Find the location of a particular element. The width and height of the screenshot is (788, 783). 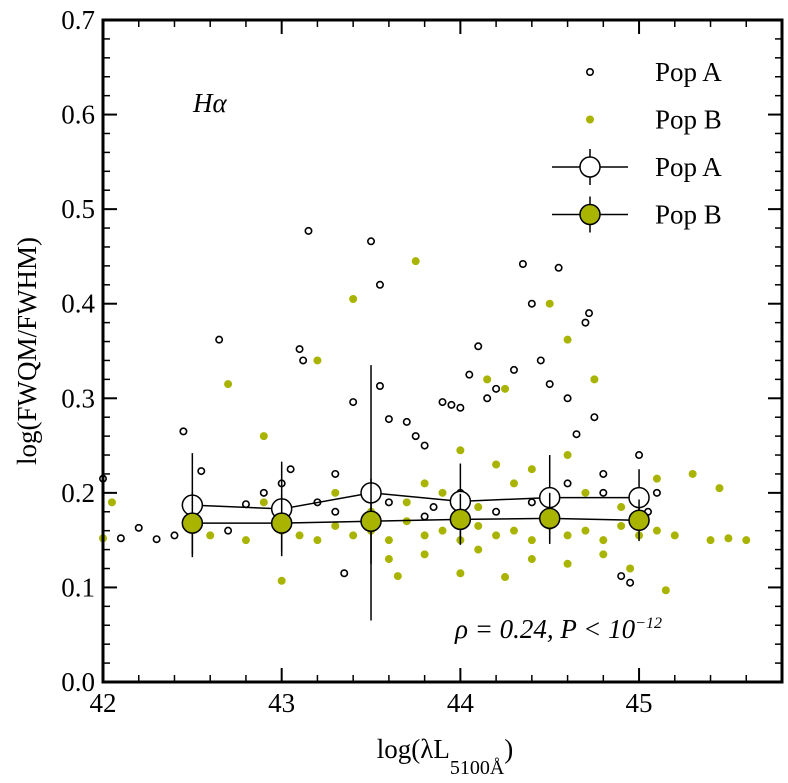

stat-label: ρ = 0.24, P < 10−12 is located at coordinates (558, 629).